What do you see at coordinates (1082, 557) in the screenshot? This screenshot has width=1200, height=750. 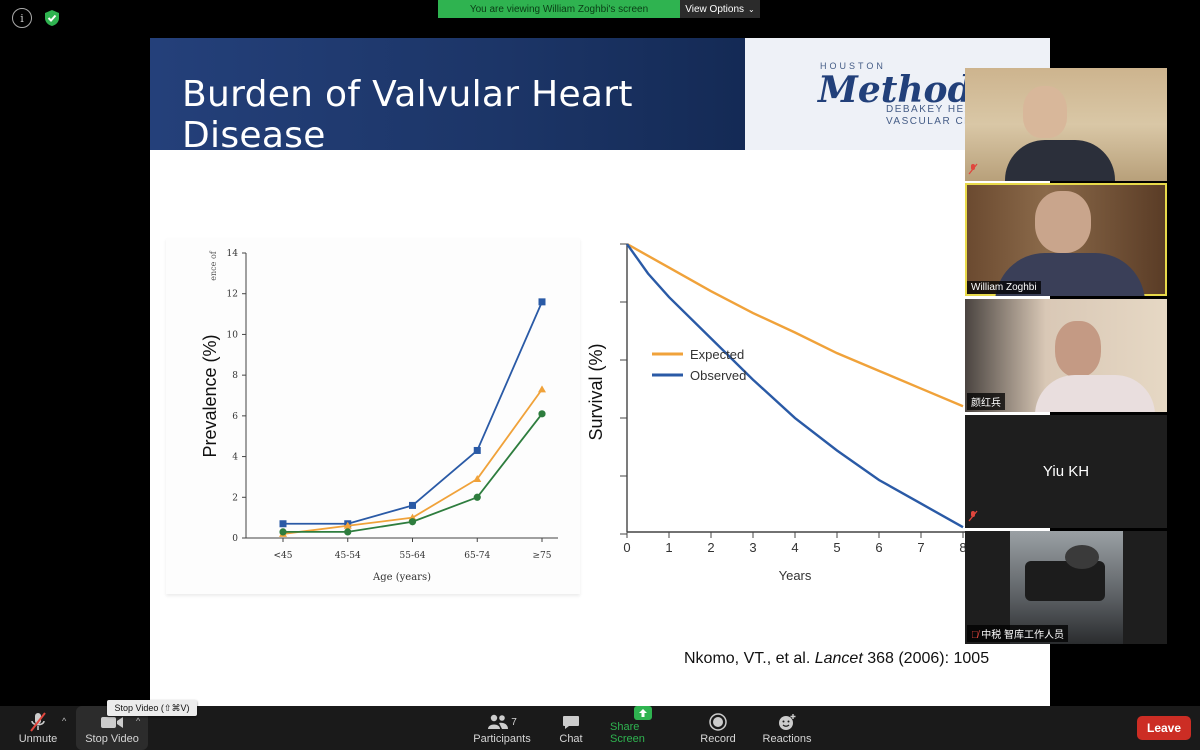 I see `camera-lens` at bounding box center [1082, 557].